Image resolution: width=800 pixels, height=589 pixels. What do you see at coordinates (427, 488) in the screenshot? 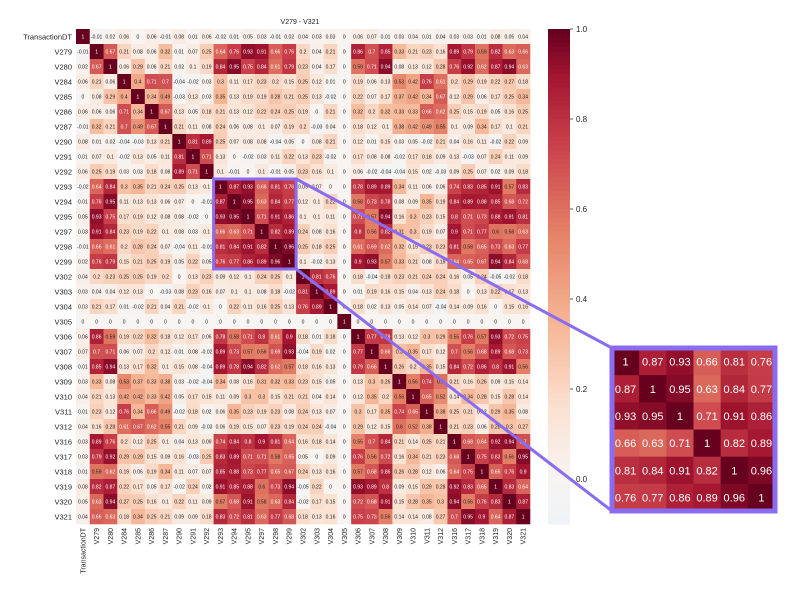
I see `heatmap-cell-value: 0.29` at bounding box center [427, 488].